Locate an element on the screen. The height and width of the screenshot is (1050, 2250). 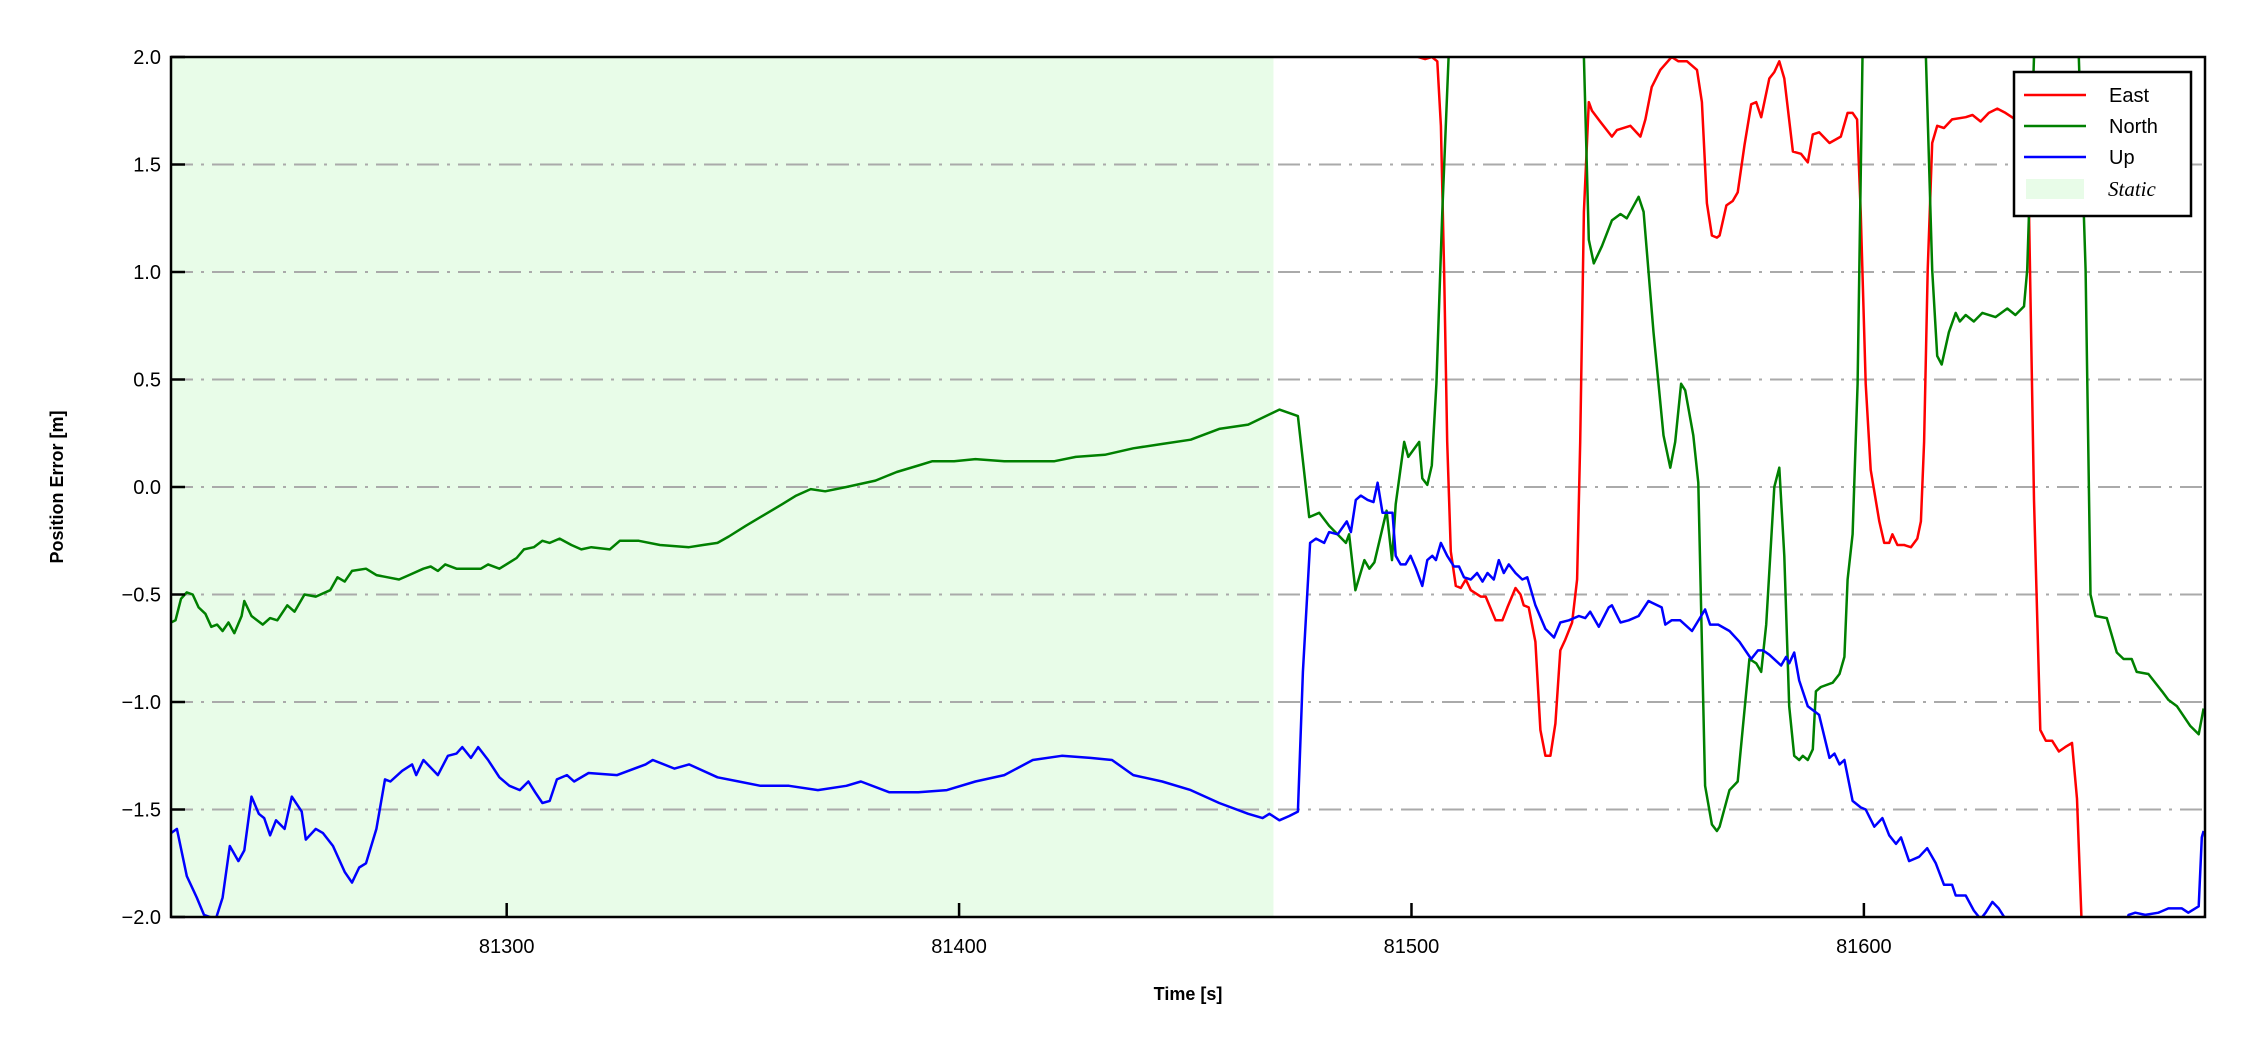
x-axis-label: Time [s] is located at coordinates (1188, 994).